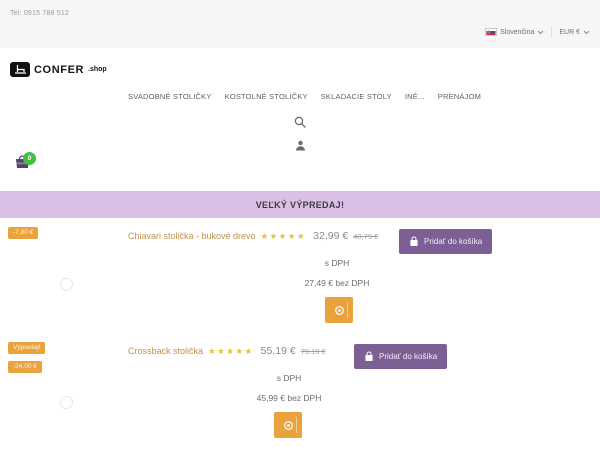  What do you see at coordinates (313, 351) in the screenshot?
I see `product-old-price: 79,19 €` at bounding box center [313, 351].